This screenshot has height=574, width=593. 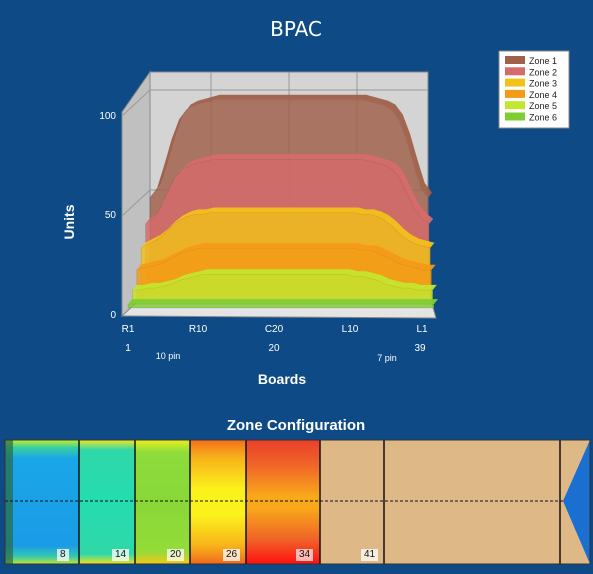 I want to click on x-tick-label: R1, so click(x=128, y=329).